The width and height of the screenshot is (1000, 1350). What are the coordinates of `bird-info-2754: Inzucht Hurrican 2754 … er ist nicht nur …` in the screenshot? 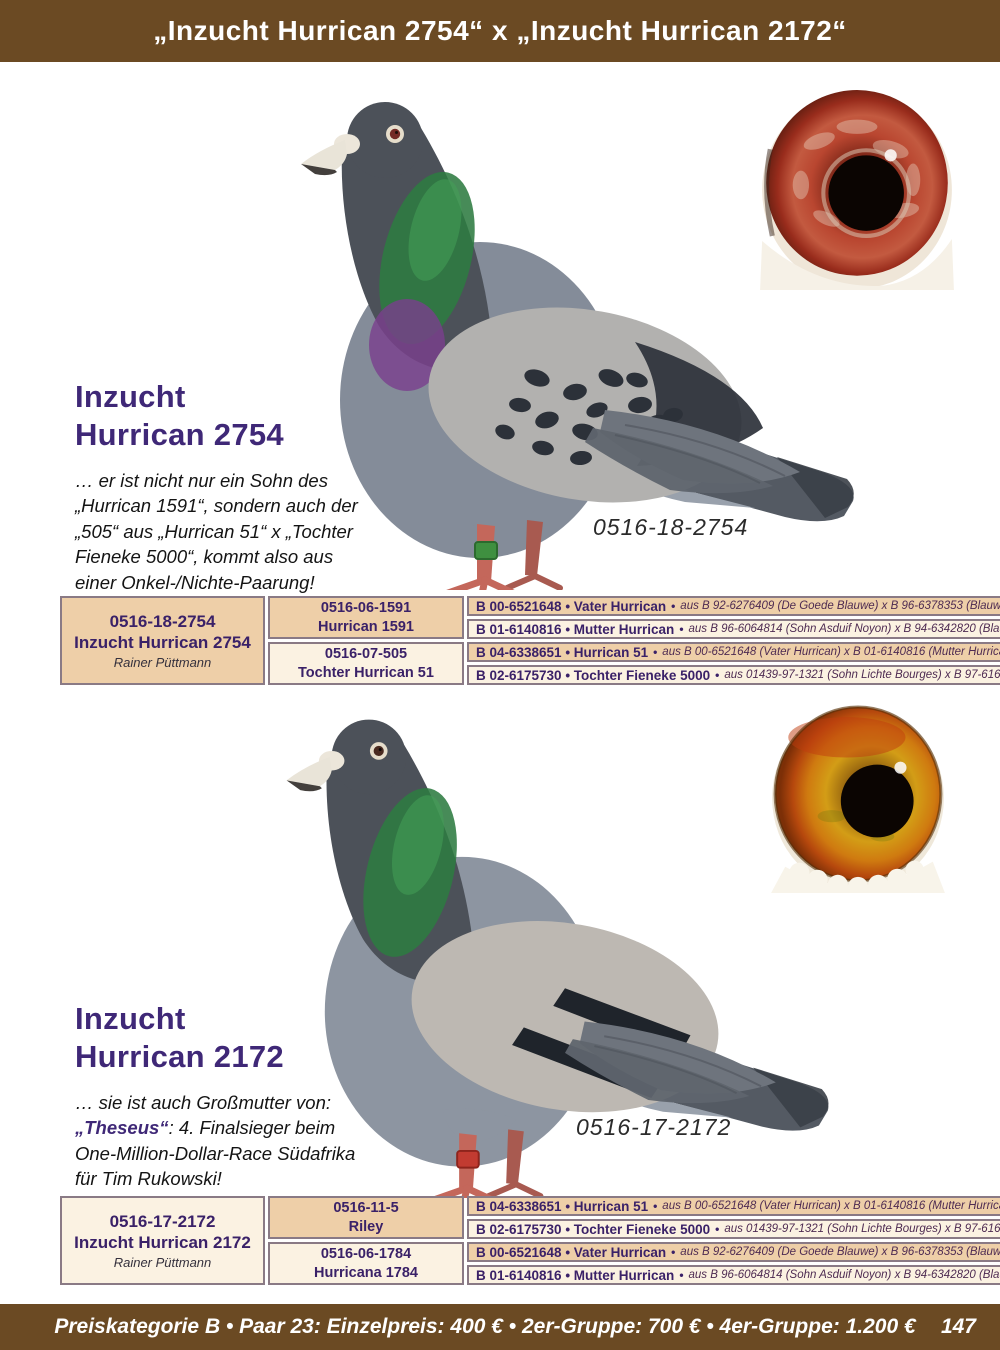 It's located at (225, 486).